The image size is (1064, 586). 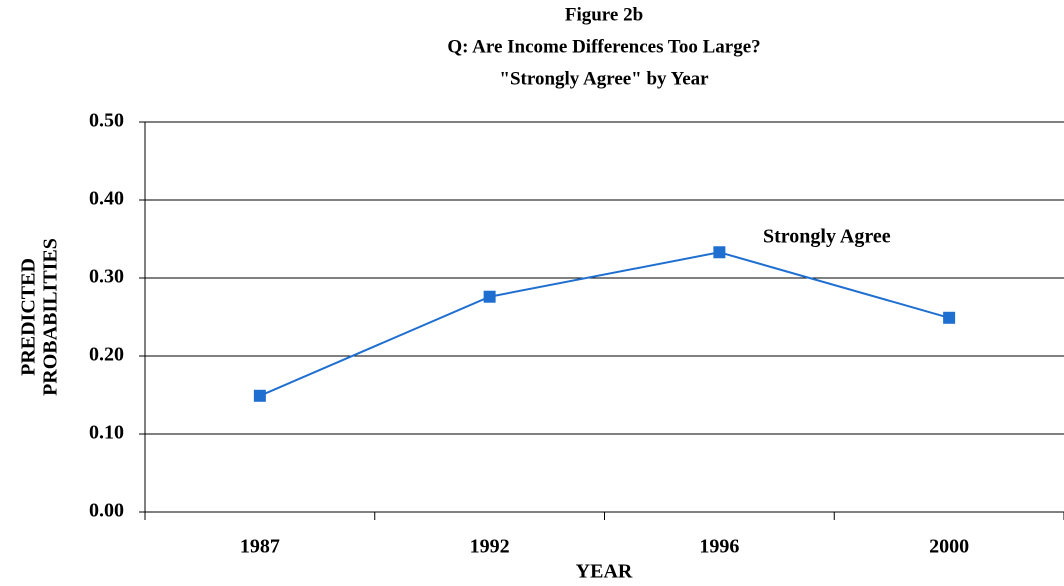 What do you see at coordinates (106, 355) in the screenshot?
I see `y-tick-label: 0.20` at bounding box center [106, 355].